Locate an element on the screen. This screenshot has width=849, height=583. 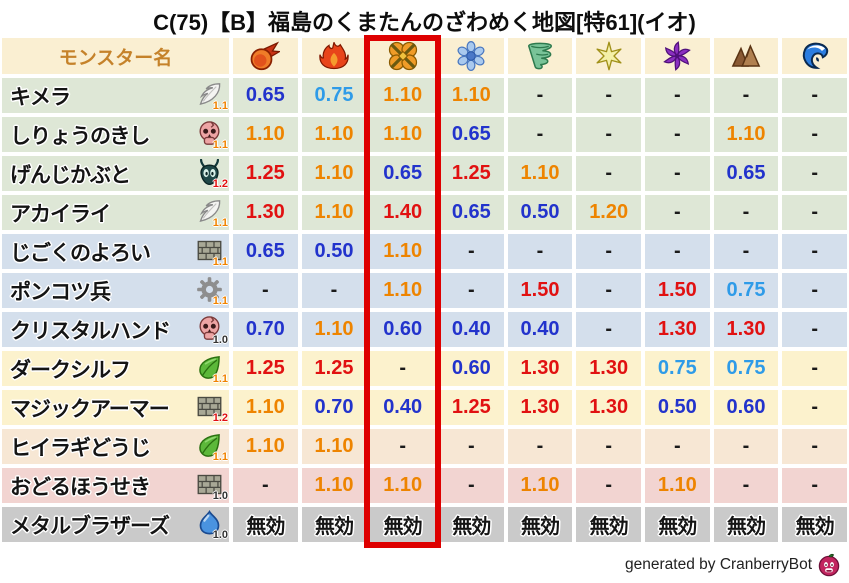
monster-name: ポンコツ兵 is located at coordinates (60, 292).